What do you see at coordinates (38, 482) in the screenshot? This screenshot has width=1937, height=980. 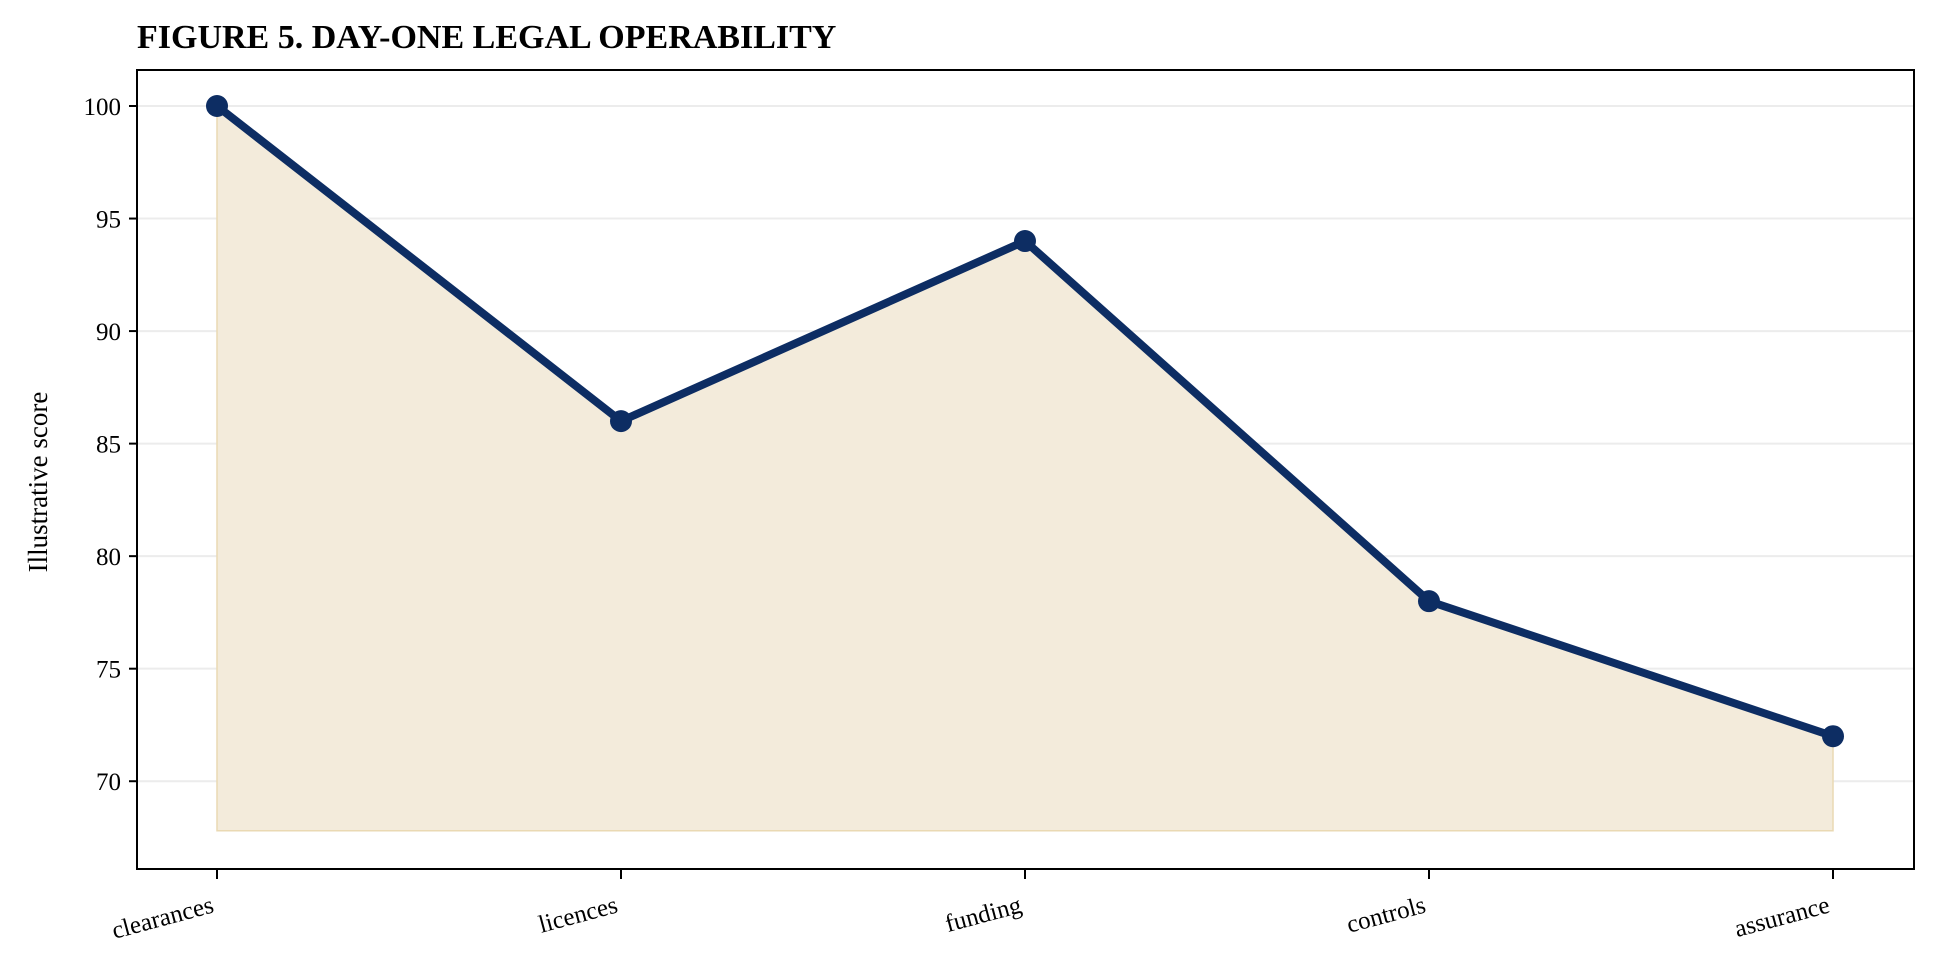 I see `y-axis-label: Illustrative score` at bounding box center [38, 482].